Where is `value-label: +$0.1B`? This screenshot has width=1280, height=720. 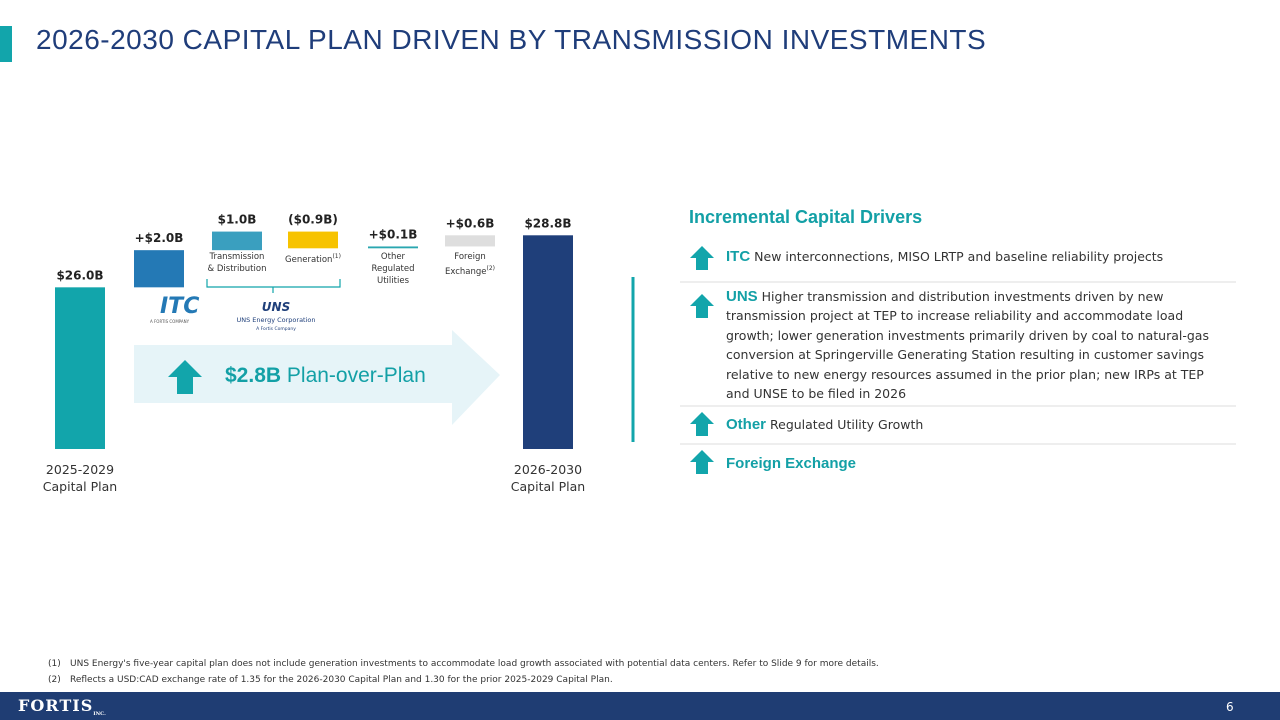 value-label: +$0.1B is located at coordinates (393, 234).